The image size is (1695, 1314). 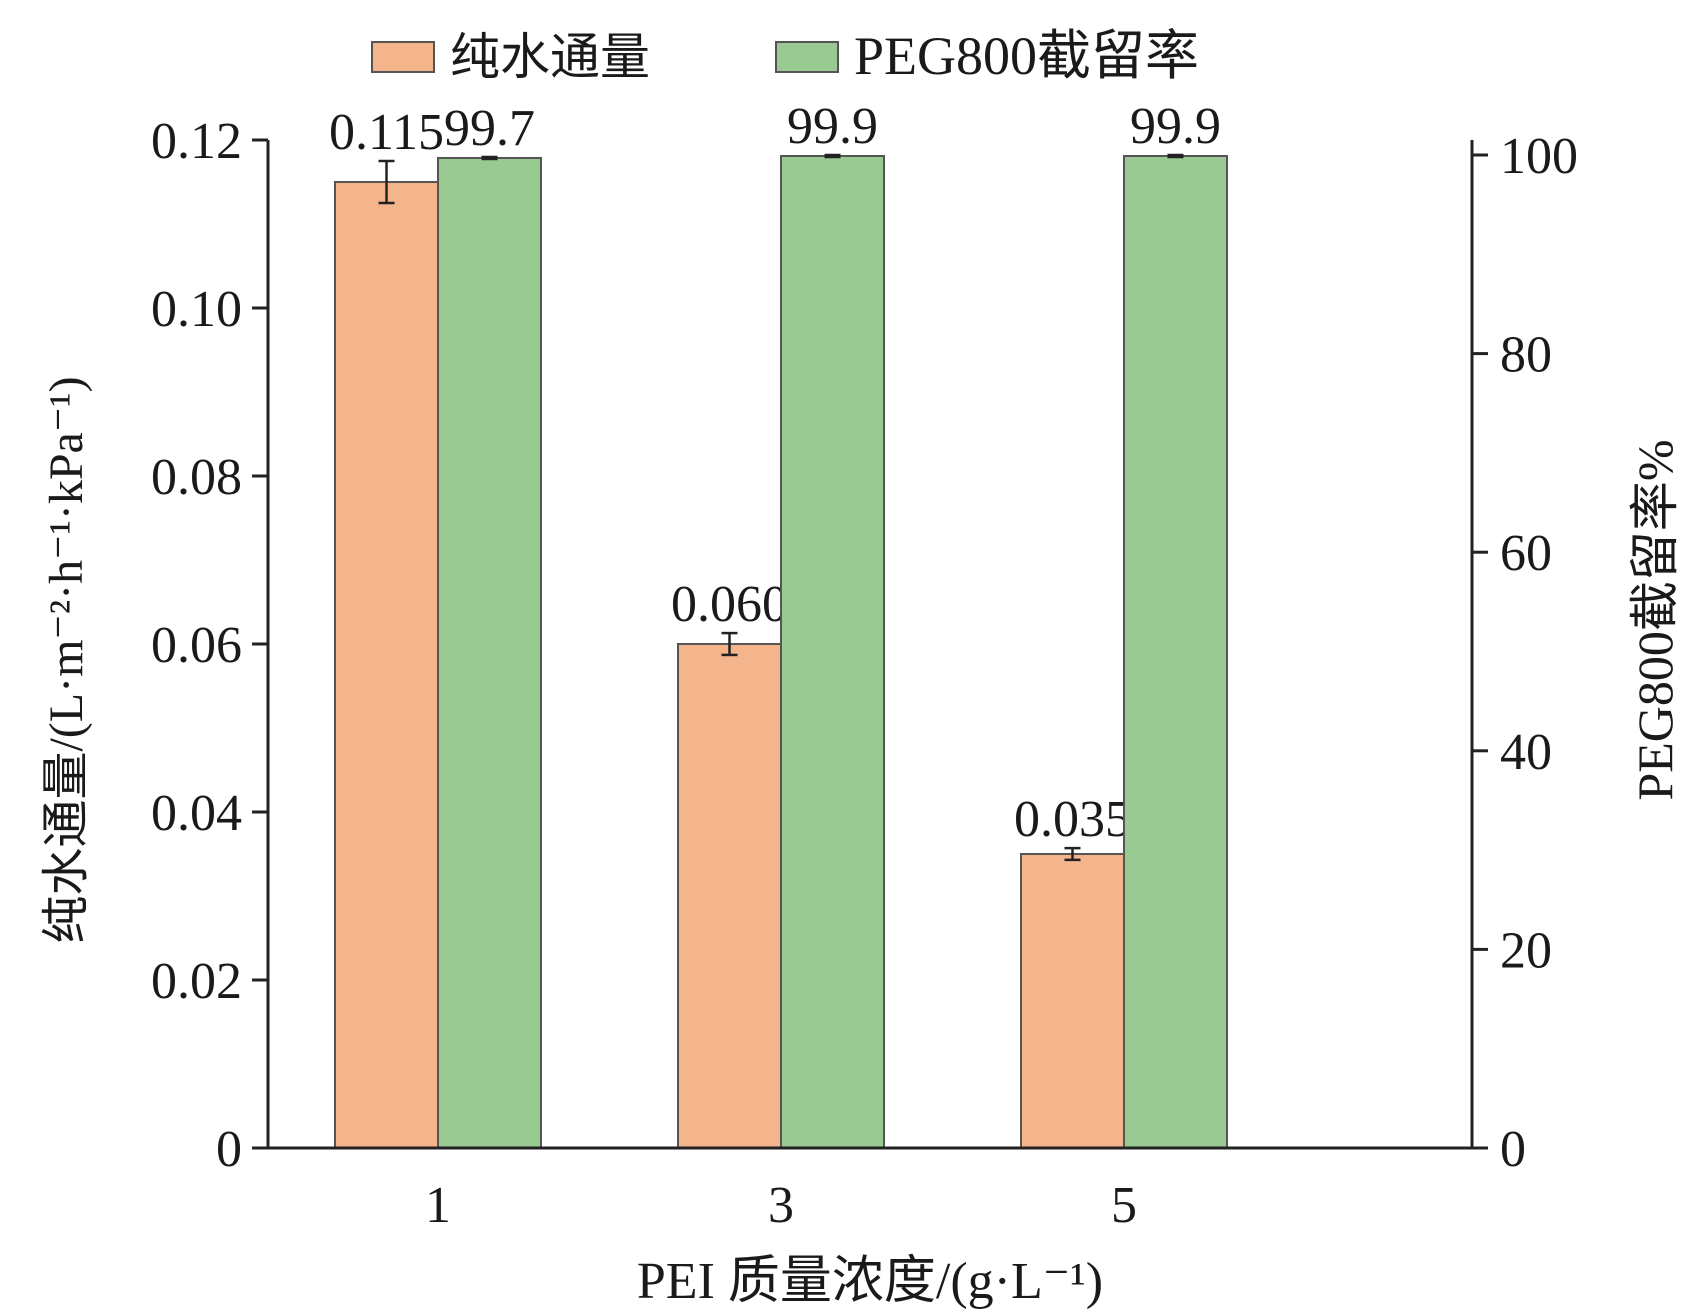 I want to click on left-tick-label: 0.04, so click(x=196, y=813).